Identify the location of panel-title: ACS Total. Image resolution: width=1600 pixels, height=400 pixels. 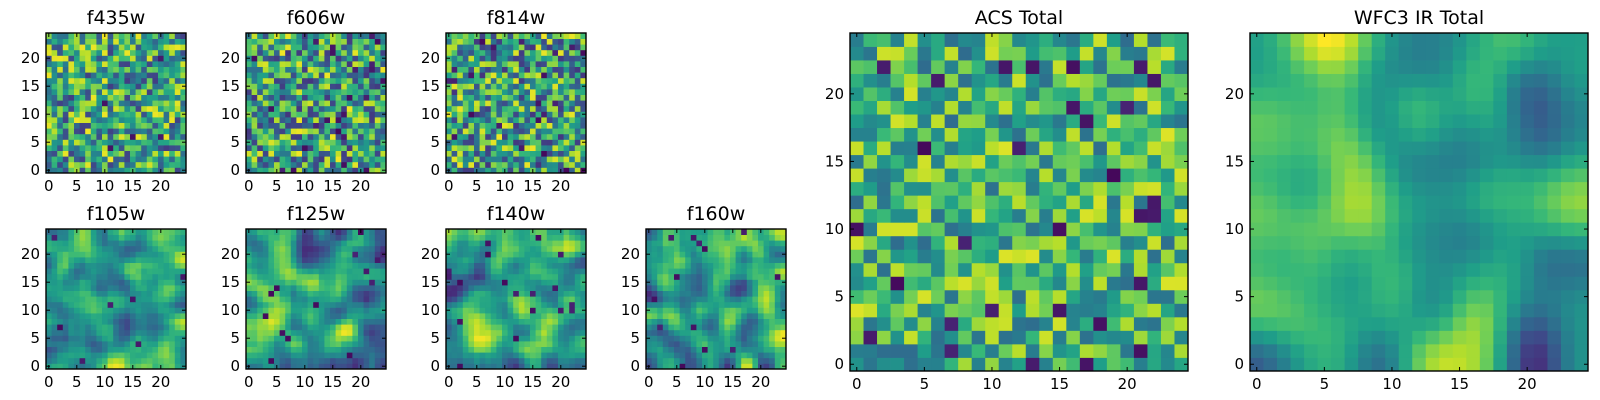
(1019, 18).